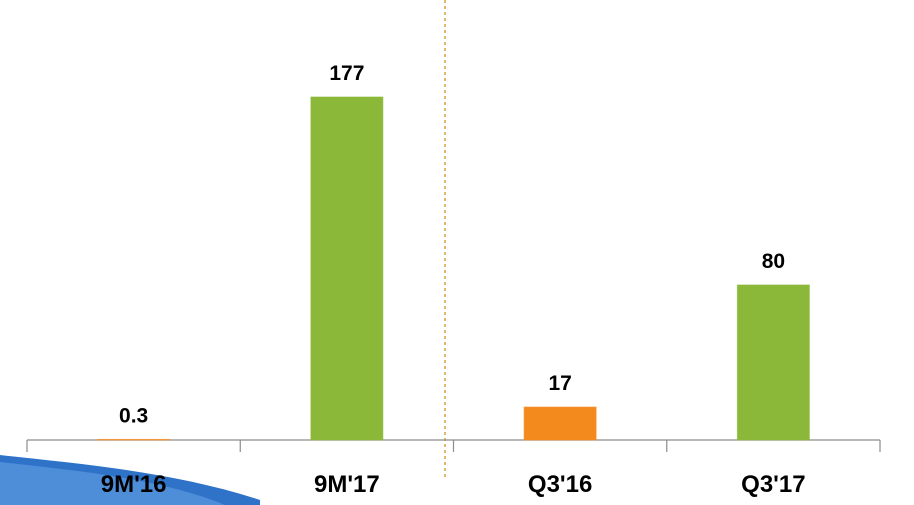 This screenshot has height=505, width=914. I want to click on x-tick-label: 9M'16, so click(134, 484).